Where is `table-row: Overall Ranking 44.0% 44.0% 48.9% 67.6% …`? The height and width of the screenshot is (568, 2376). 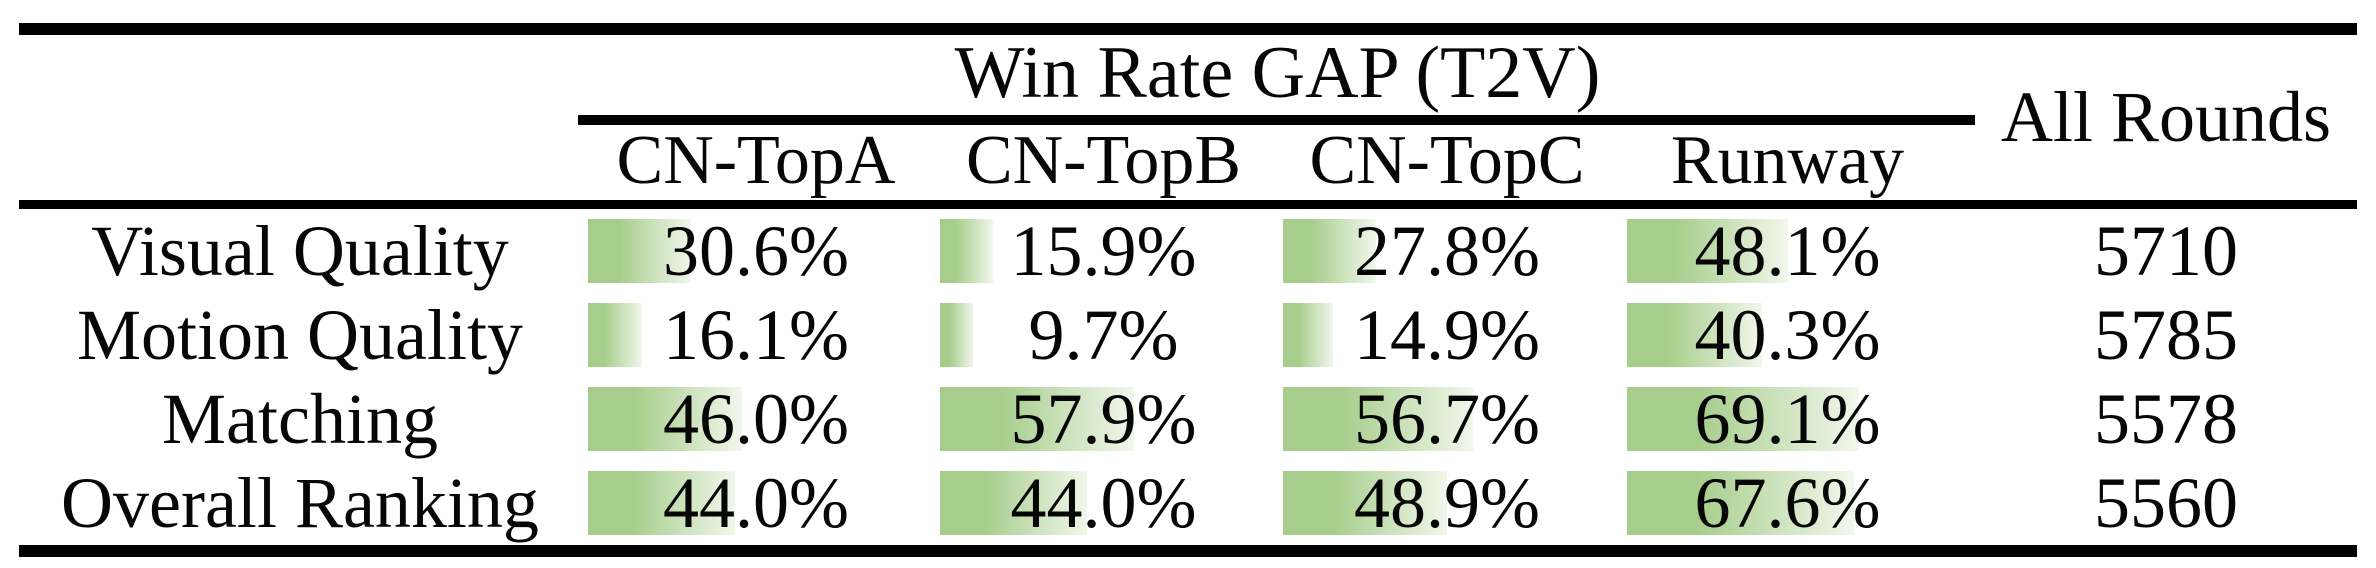
table-row: Overall Ranking 44.0% 44.0% 48.9% 67.6% … is located at coordinates (1188, 503).